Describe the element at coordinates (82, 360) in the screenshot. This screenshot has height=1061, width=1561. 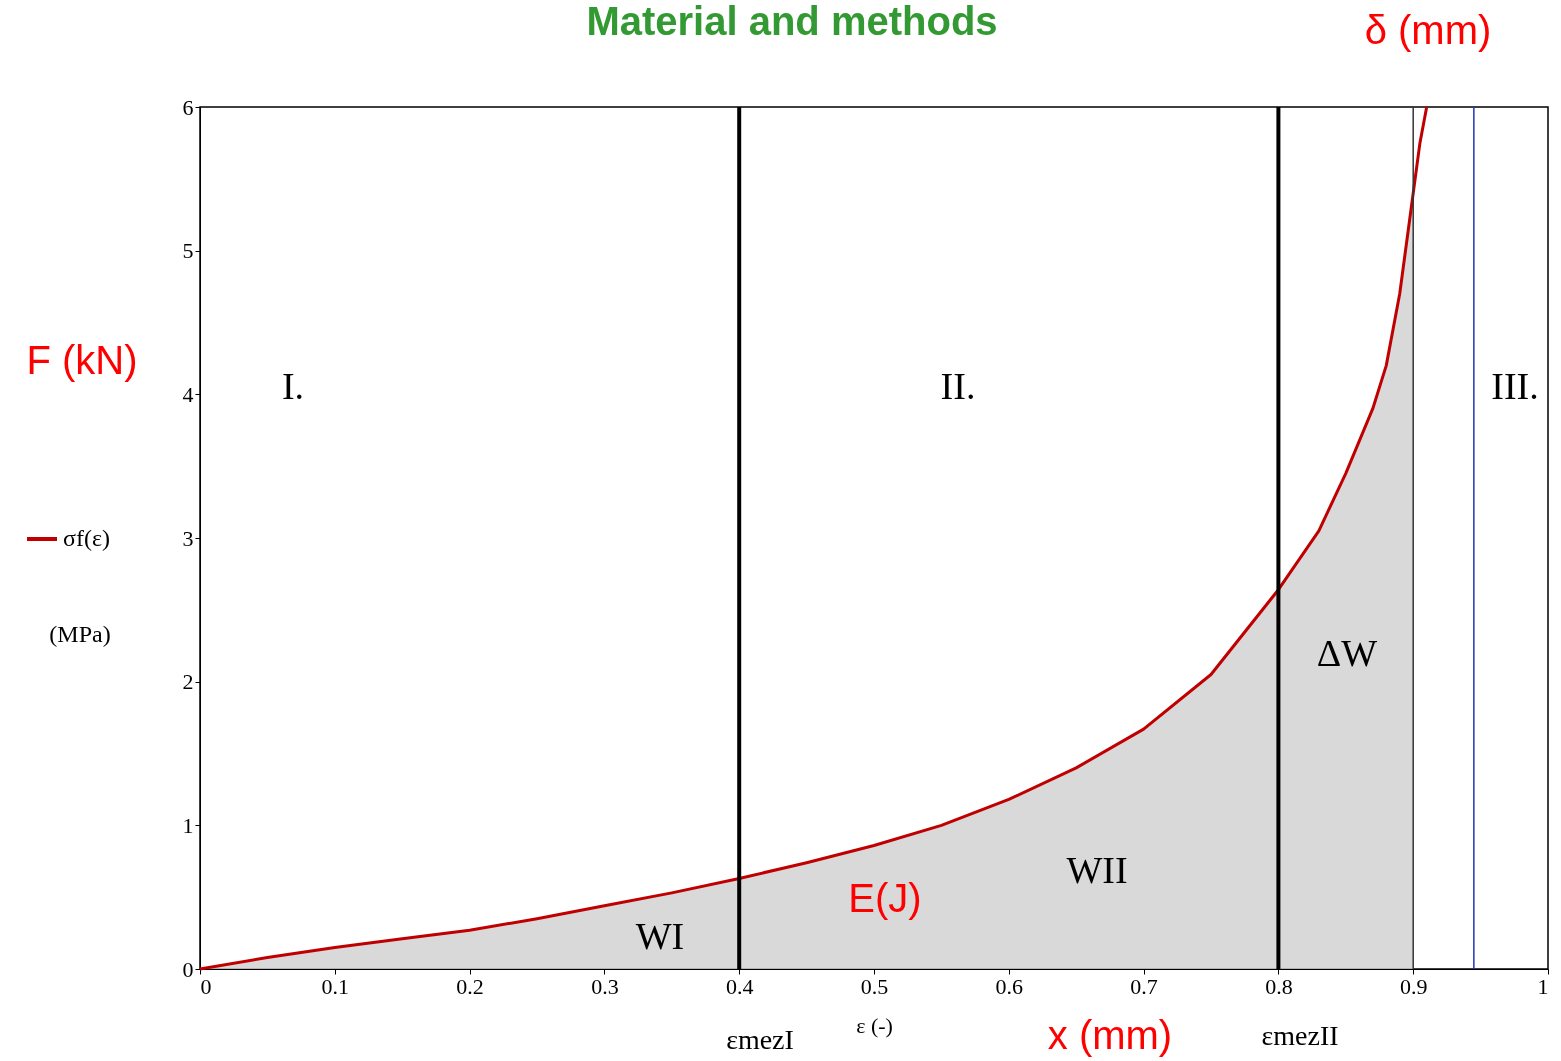
I see `text: F (kN)` at that location.